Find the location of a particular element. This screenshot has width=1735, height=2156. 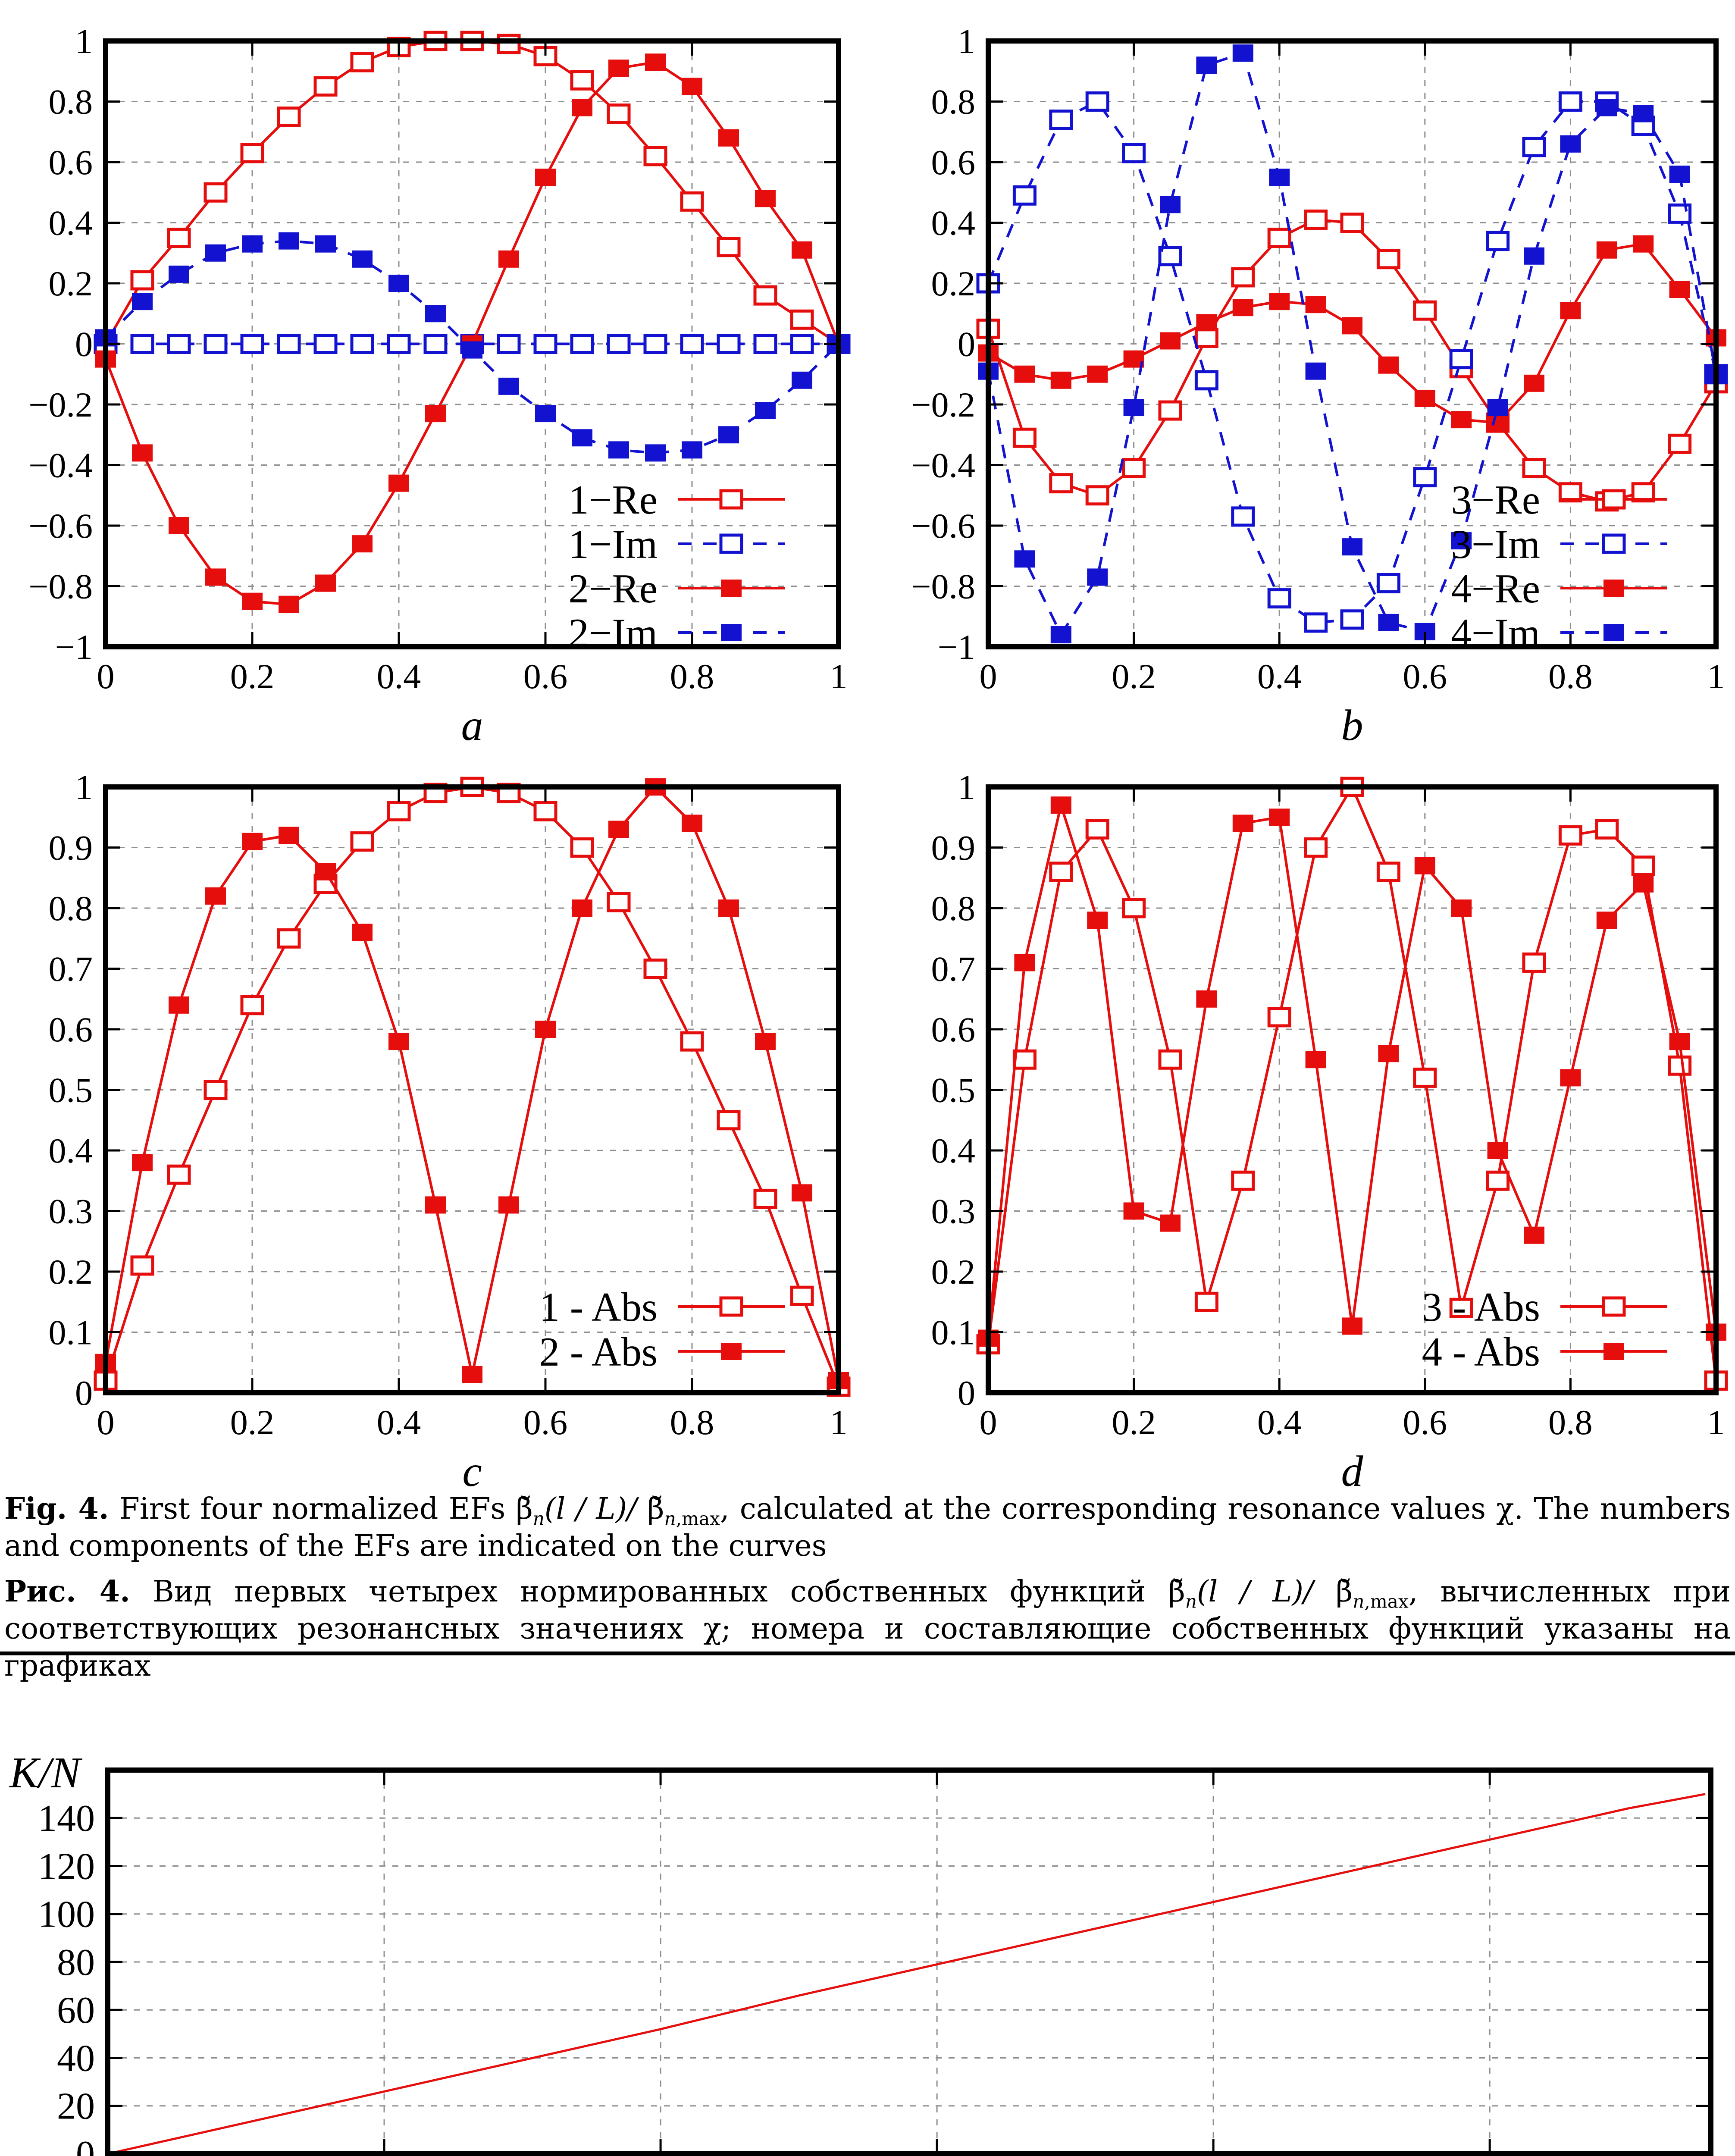

caption-en-before: First four normalized EFs is located at coordinates (312, 1509).